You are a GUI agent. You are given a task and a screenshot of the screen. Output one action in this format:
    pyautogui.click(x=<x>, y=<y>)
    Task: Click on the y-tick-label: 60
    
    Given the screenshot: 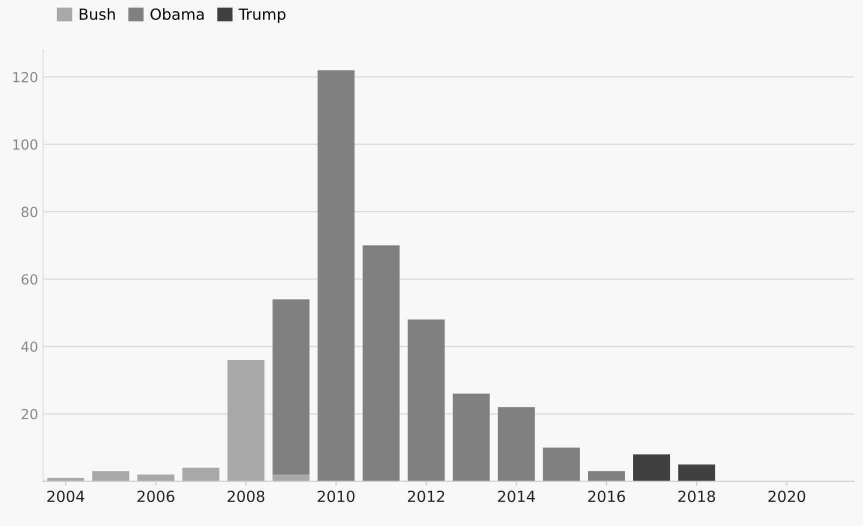 What is the action you would take?
    pyautogui.click(x=30, y=279)
    